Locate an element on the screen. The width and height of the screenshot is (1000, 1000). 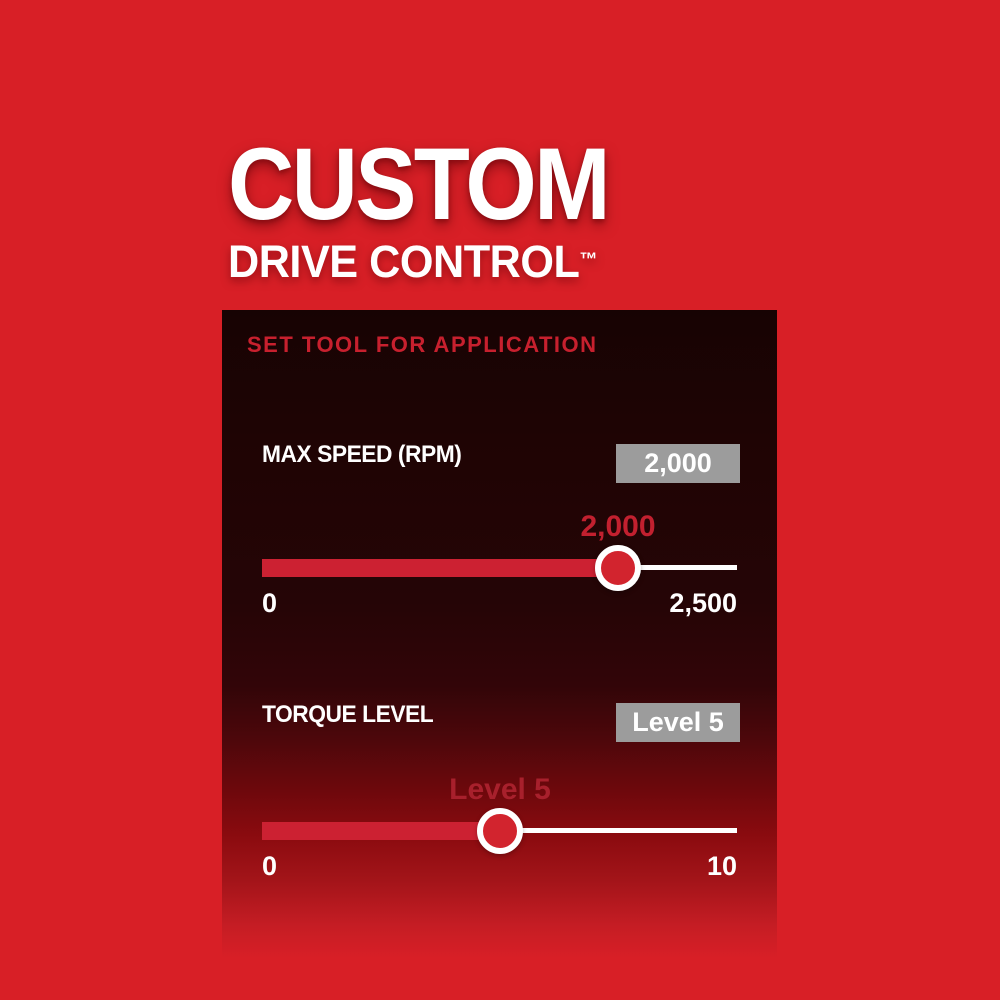
torque-level-slider-handle is located at coordinates (500, 831).